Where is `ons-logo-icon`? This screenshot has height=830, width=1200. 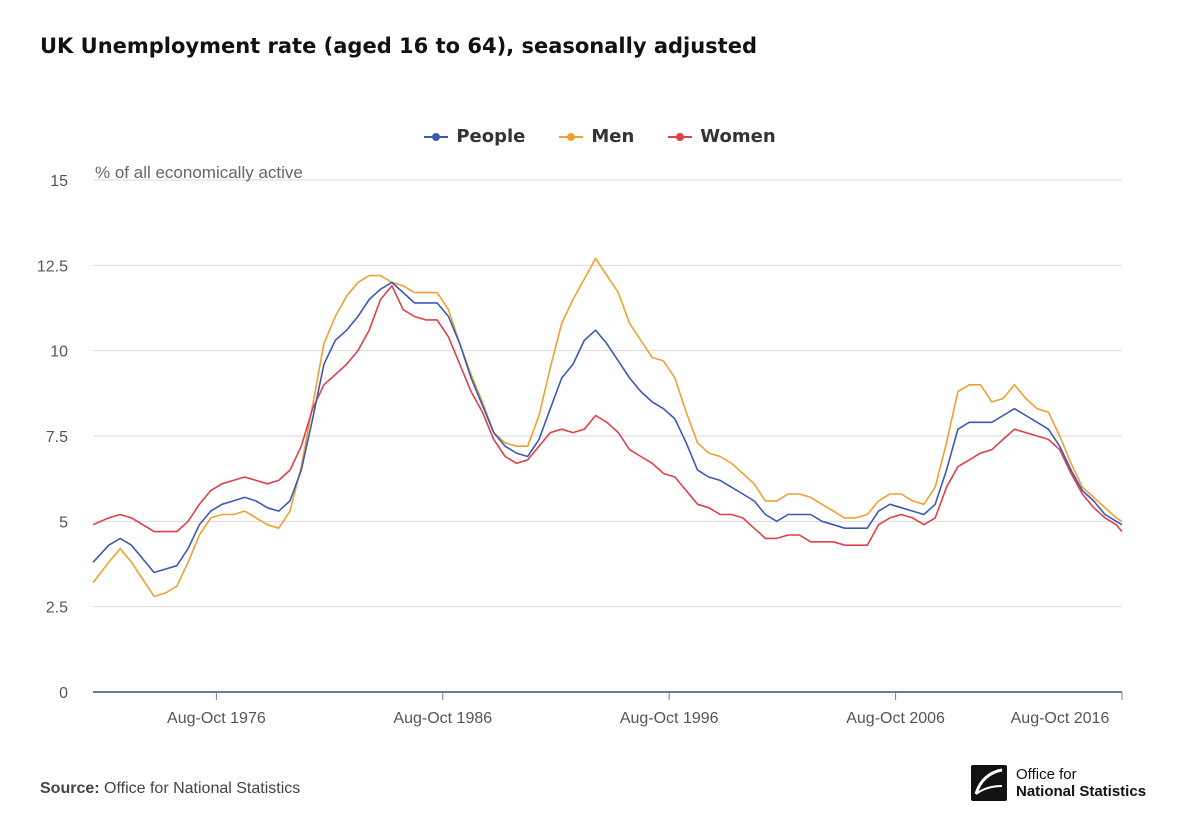
ons-logo-icon is located at coordinates (989, 783).